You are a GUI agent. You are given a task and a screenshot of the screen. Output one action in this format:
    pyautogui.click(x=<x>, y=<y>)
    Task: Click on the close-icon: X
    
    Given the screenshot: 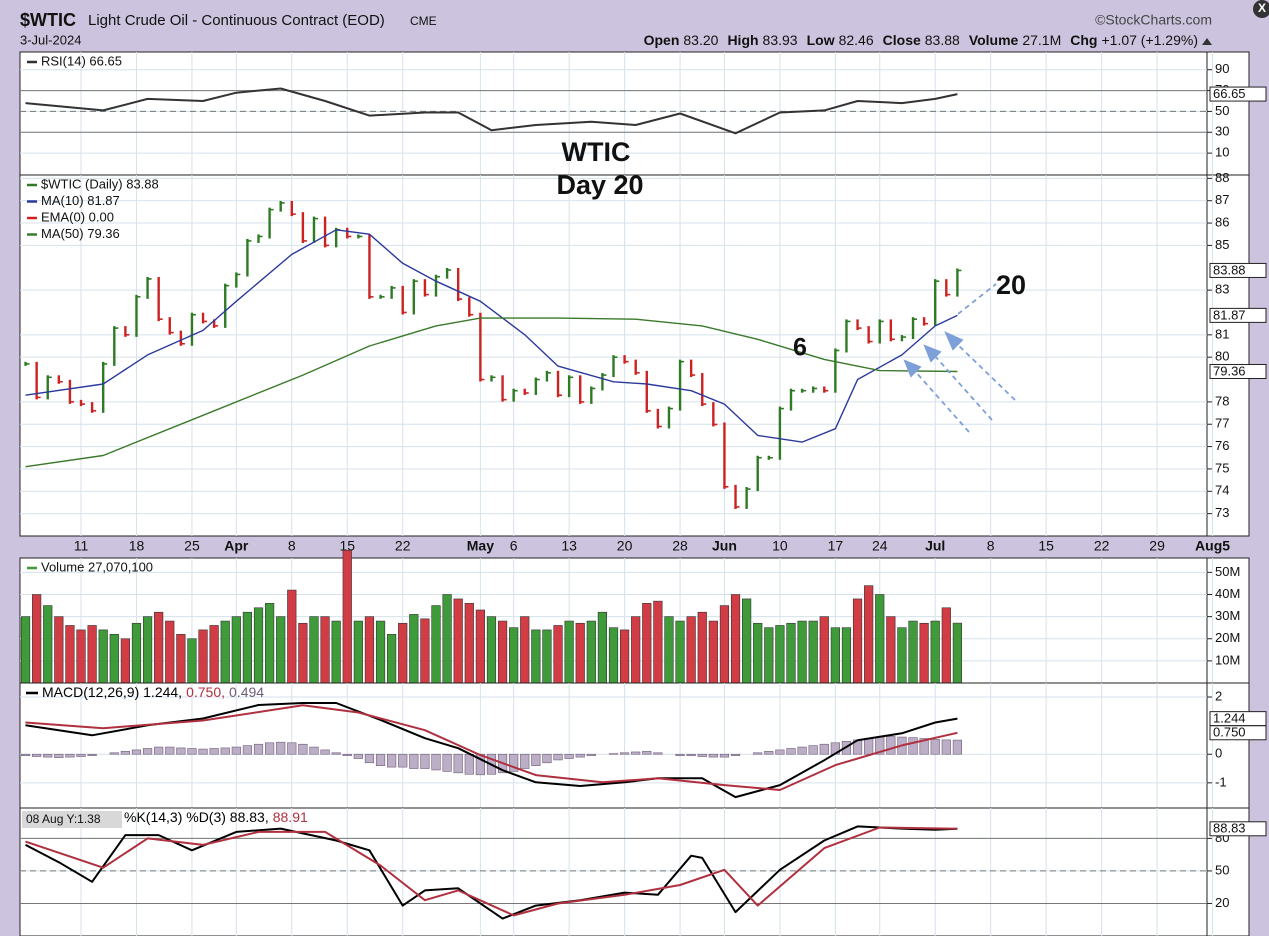 What is the action you would take?
    pyautogui.click(x=1262, y=8)
    